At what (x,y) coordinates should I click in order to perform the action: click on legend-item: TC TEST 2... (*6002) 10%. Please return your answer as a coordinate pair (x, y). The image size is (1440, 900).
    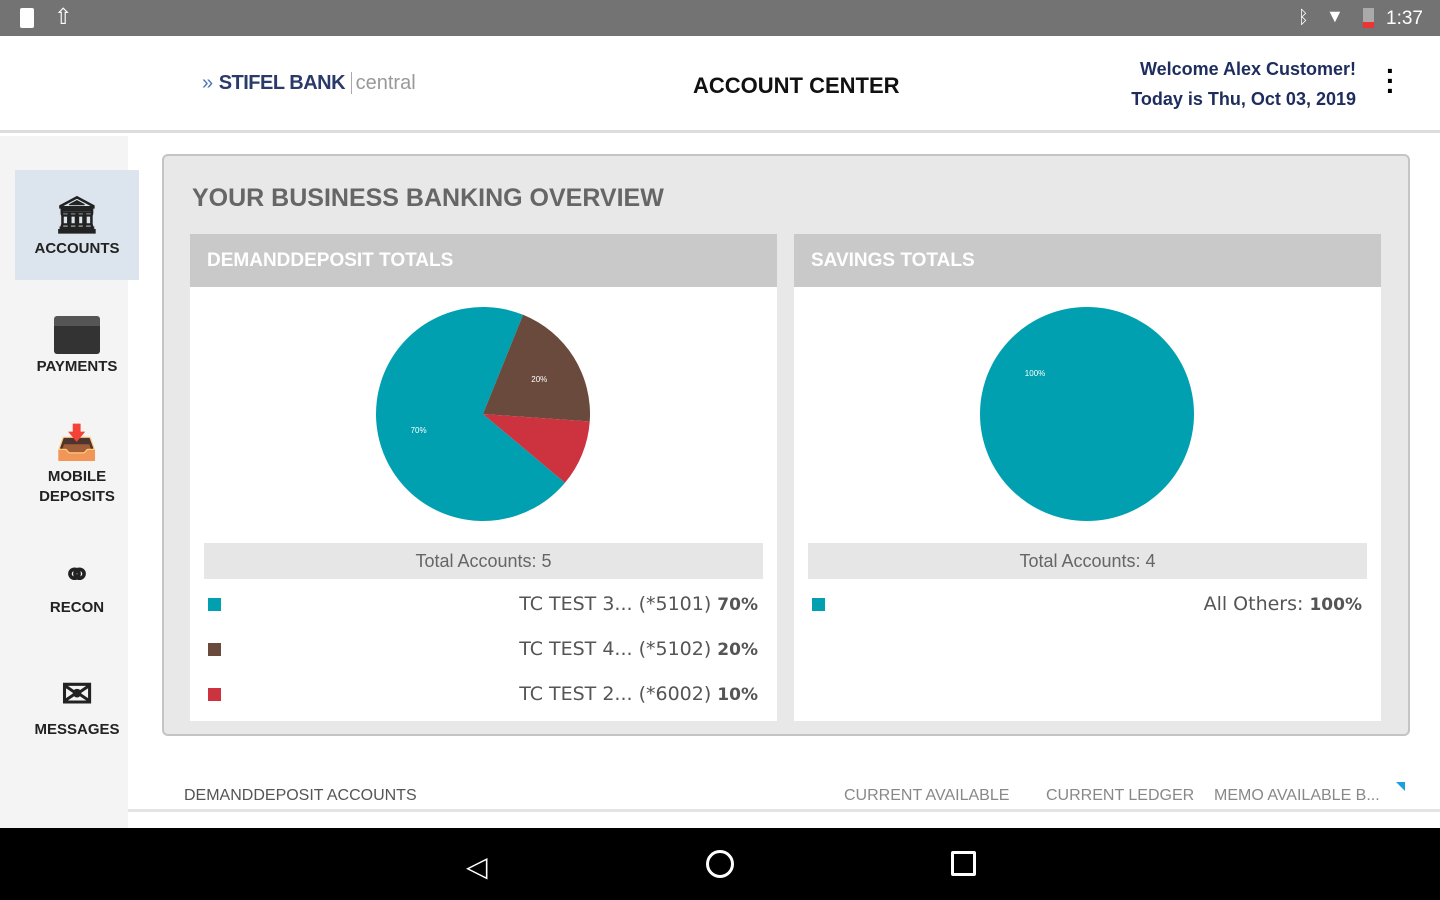
    Looking at the image, I should click on (483, 695).